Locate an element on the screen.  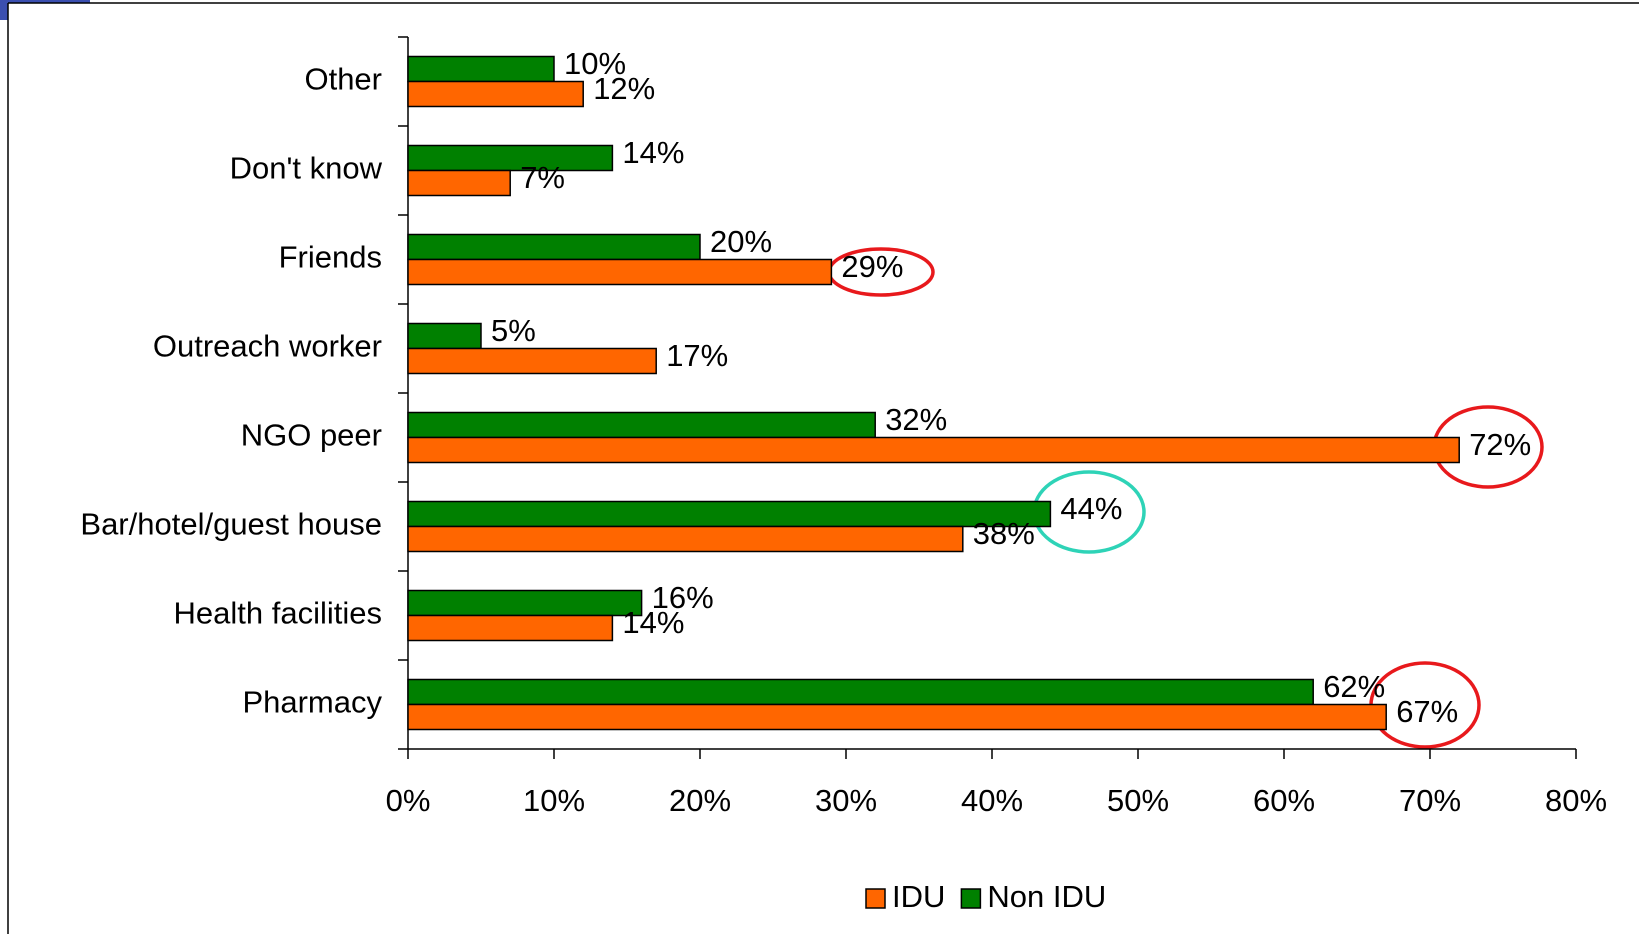
value-label: 32% is located at coordinates (916, 419).